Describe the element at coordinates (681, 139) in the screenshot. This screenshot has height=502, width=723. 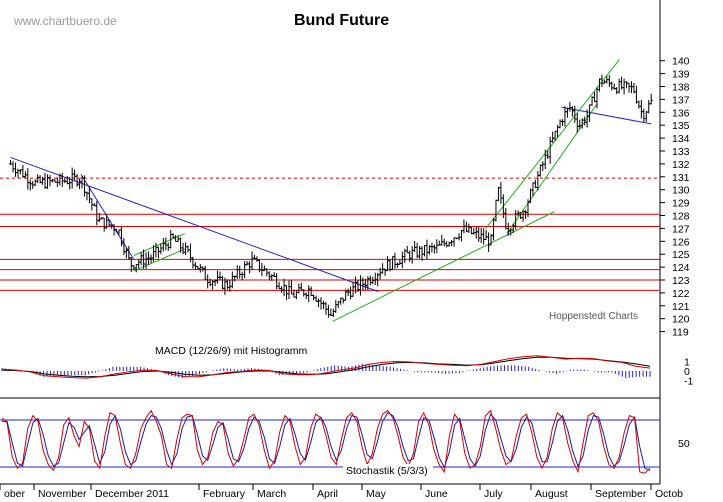
I see `price-tick-label: 134` at that location.